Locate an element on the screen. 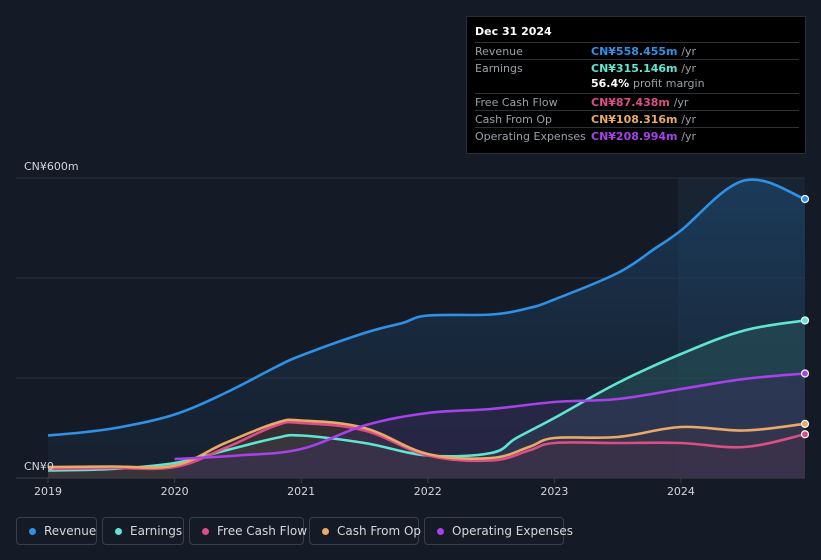  x-tick-label: 2022 is located at coordinates (428, 491).